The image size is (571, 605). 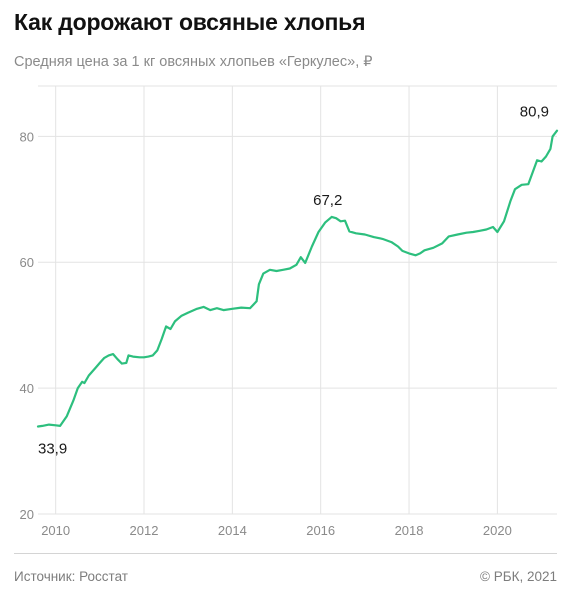 What do you see at coordinates (327, 200) in the screenshot?
I see `data-label: 67,2` at bounding box center [327, 200].